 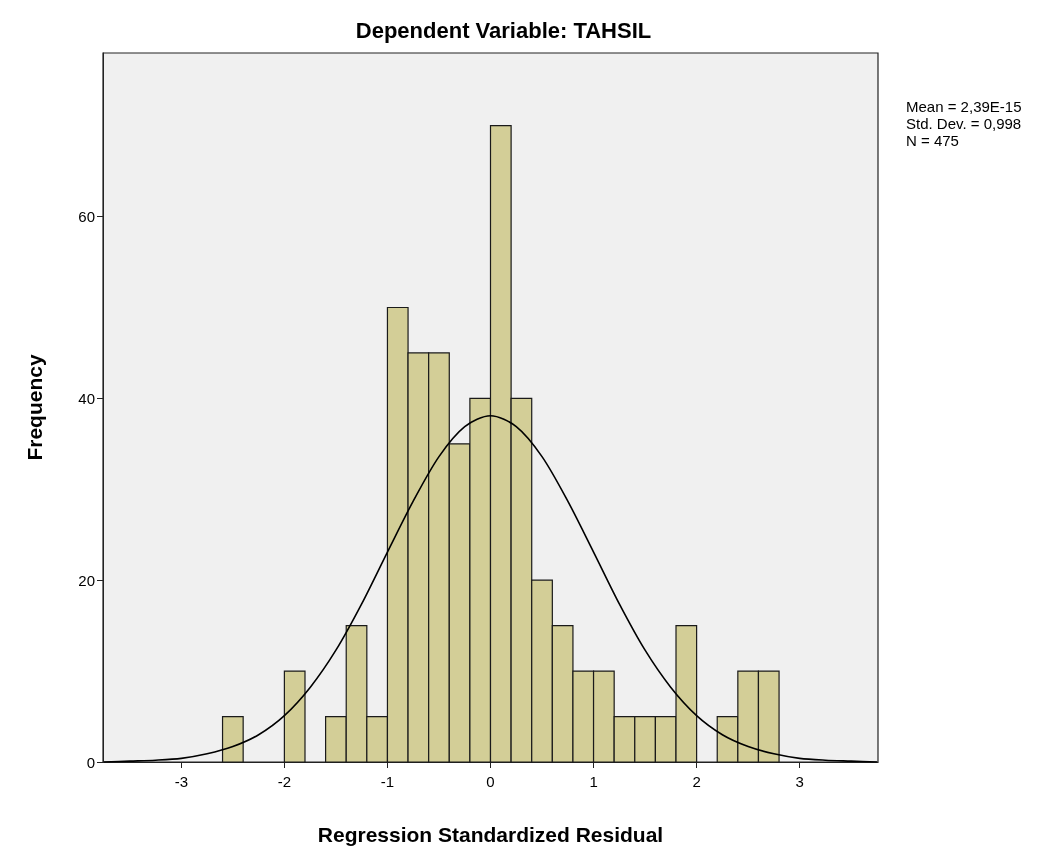 I want to click on x-tick-label: 1, so click(x=593, y=781).